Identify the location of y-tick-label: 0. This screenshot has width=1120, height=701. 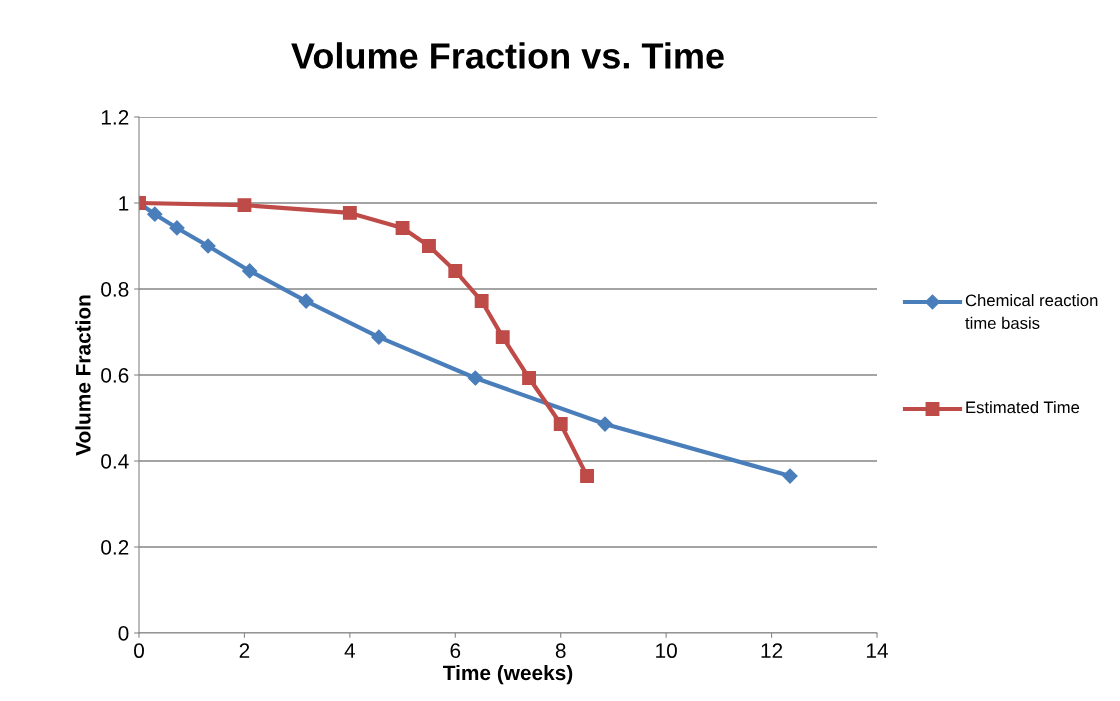
(123, 633).